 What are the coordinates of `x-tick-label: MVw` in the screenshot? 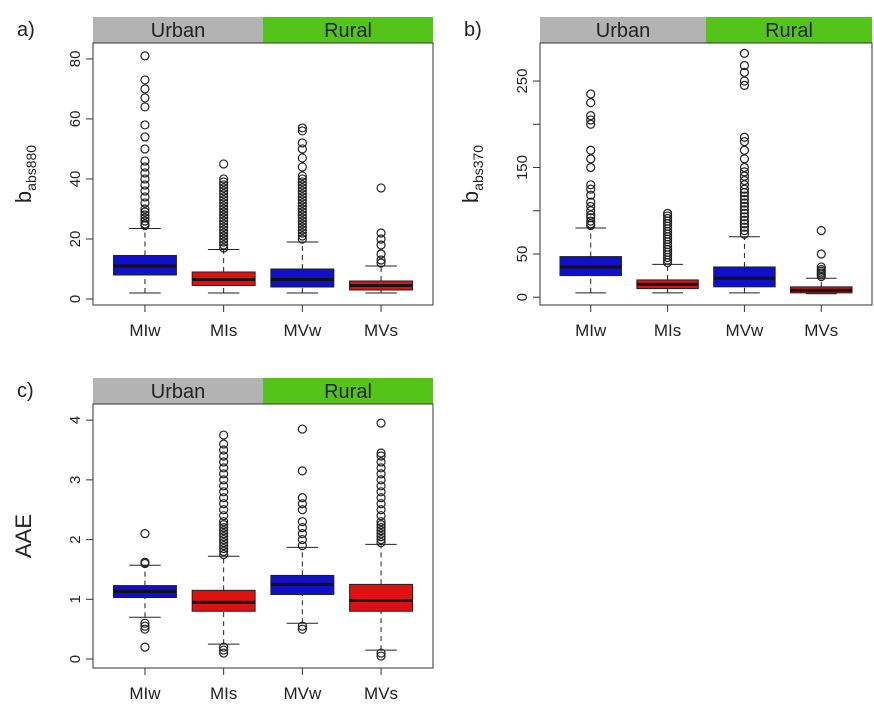 It's located at (302, 693).